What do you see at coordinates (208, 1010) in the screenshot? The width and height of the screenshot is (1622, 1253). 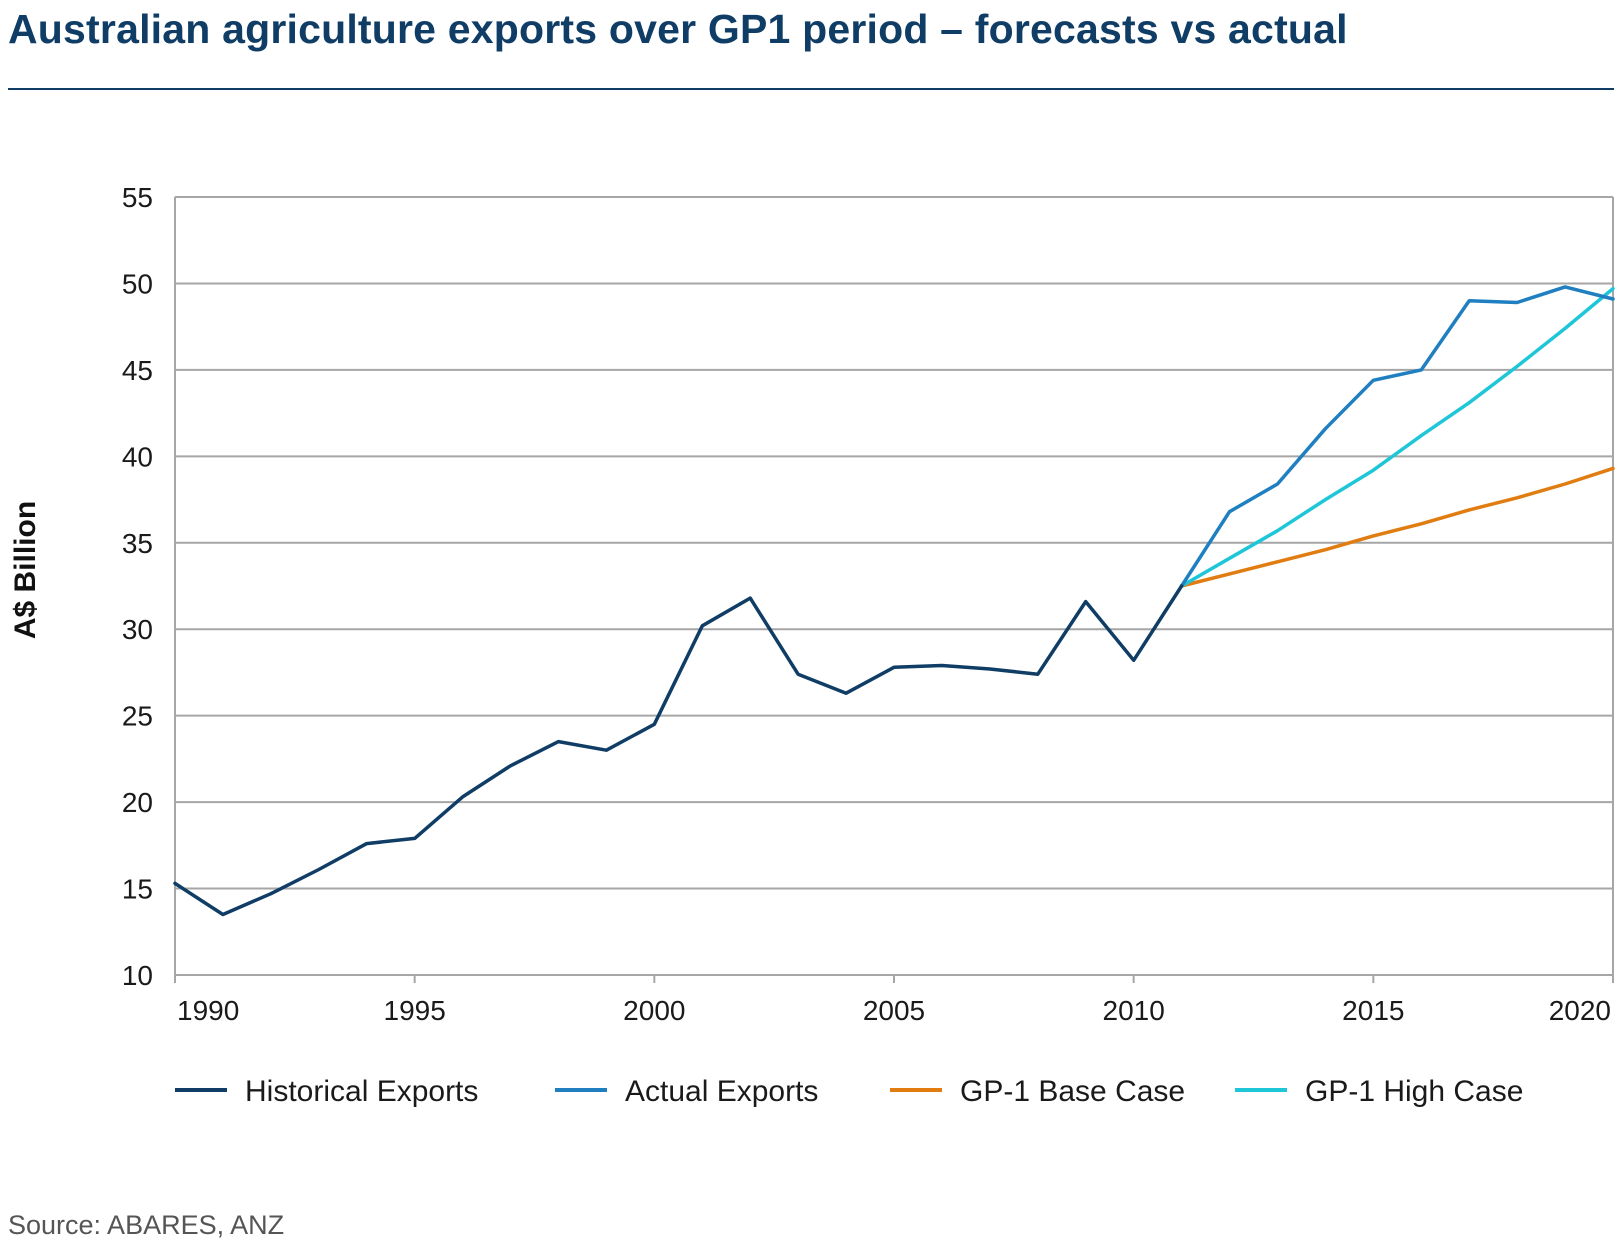 I see `x-tick-label-1990: 1990` at bounding box center [208, 1010].